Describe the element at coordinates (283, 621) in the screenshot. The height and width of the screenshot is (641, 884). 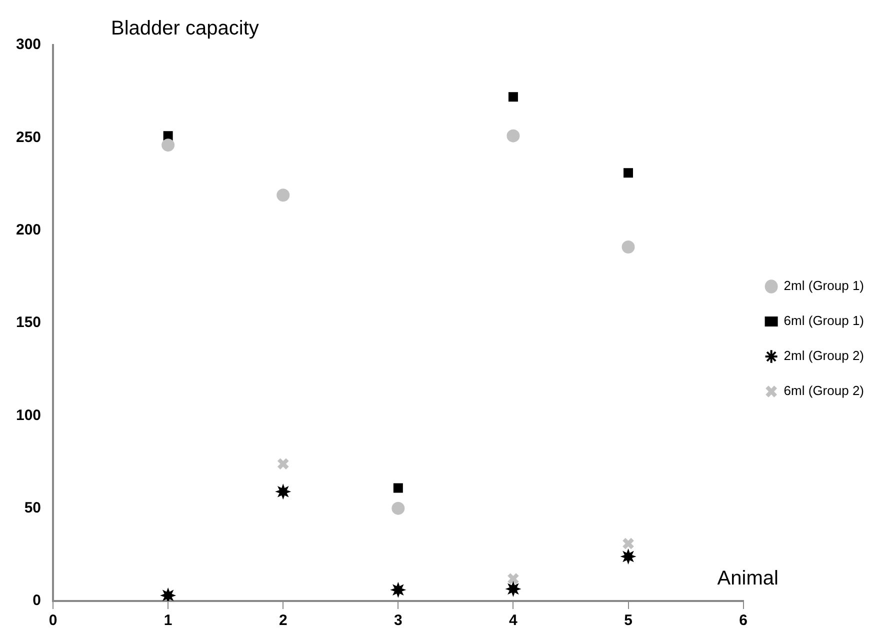
I see `x-tick-label: 2` at that location.